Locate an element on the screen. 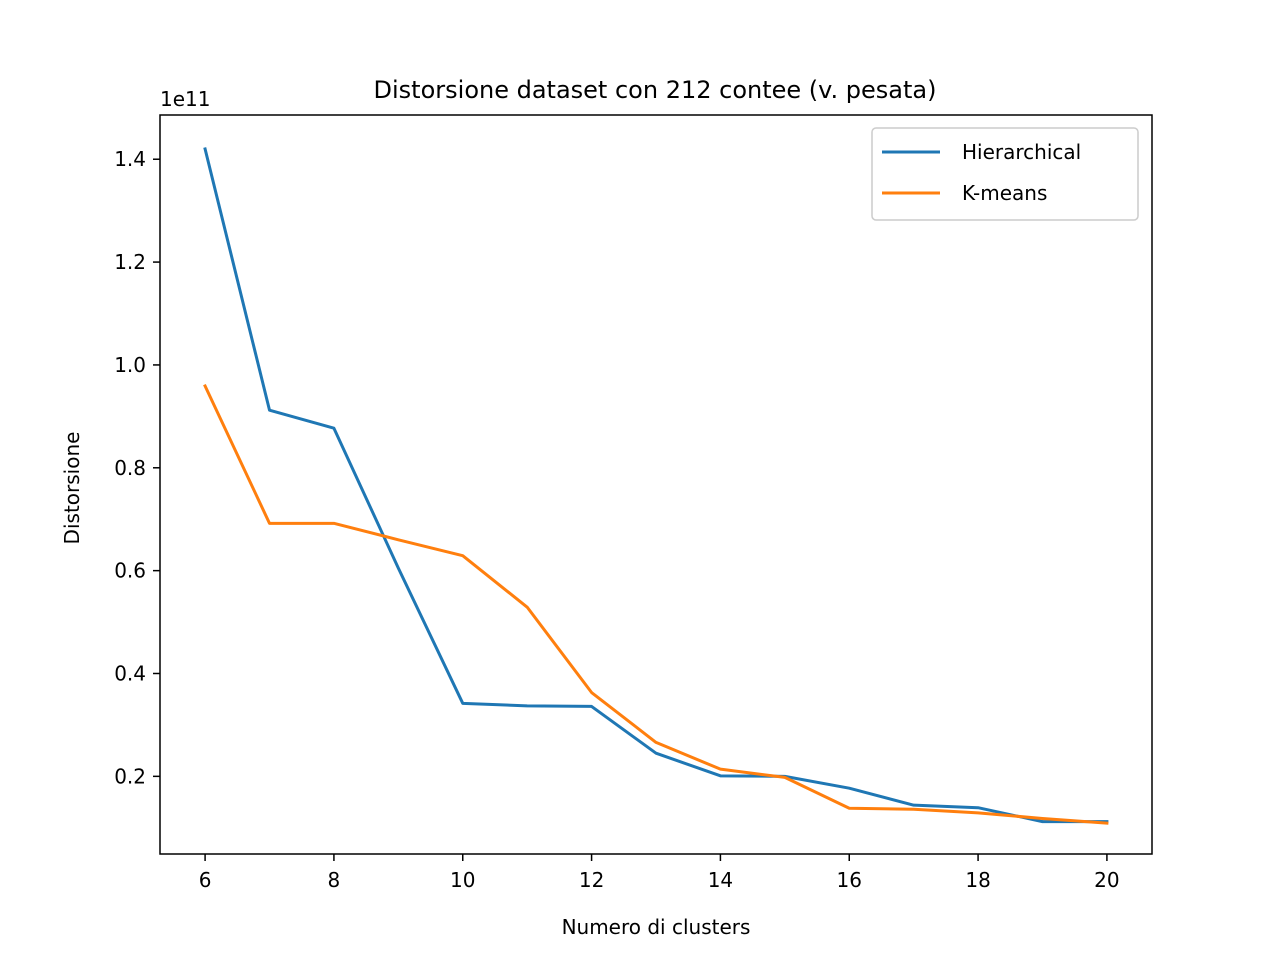 The image size is (1280, 960). y-offset-label: 1e11 is located at coordinates (185, 99).